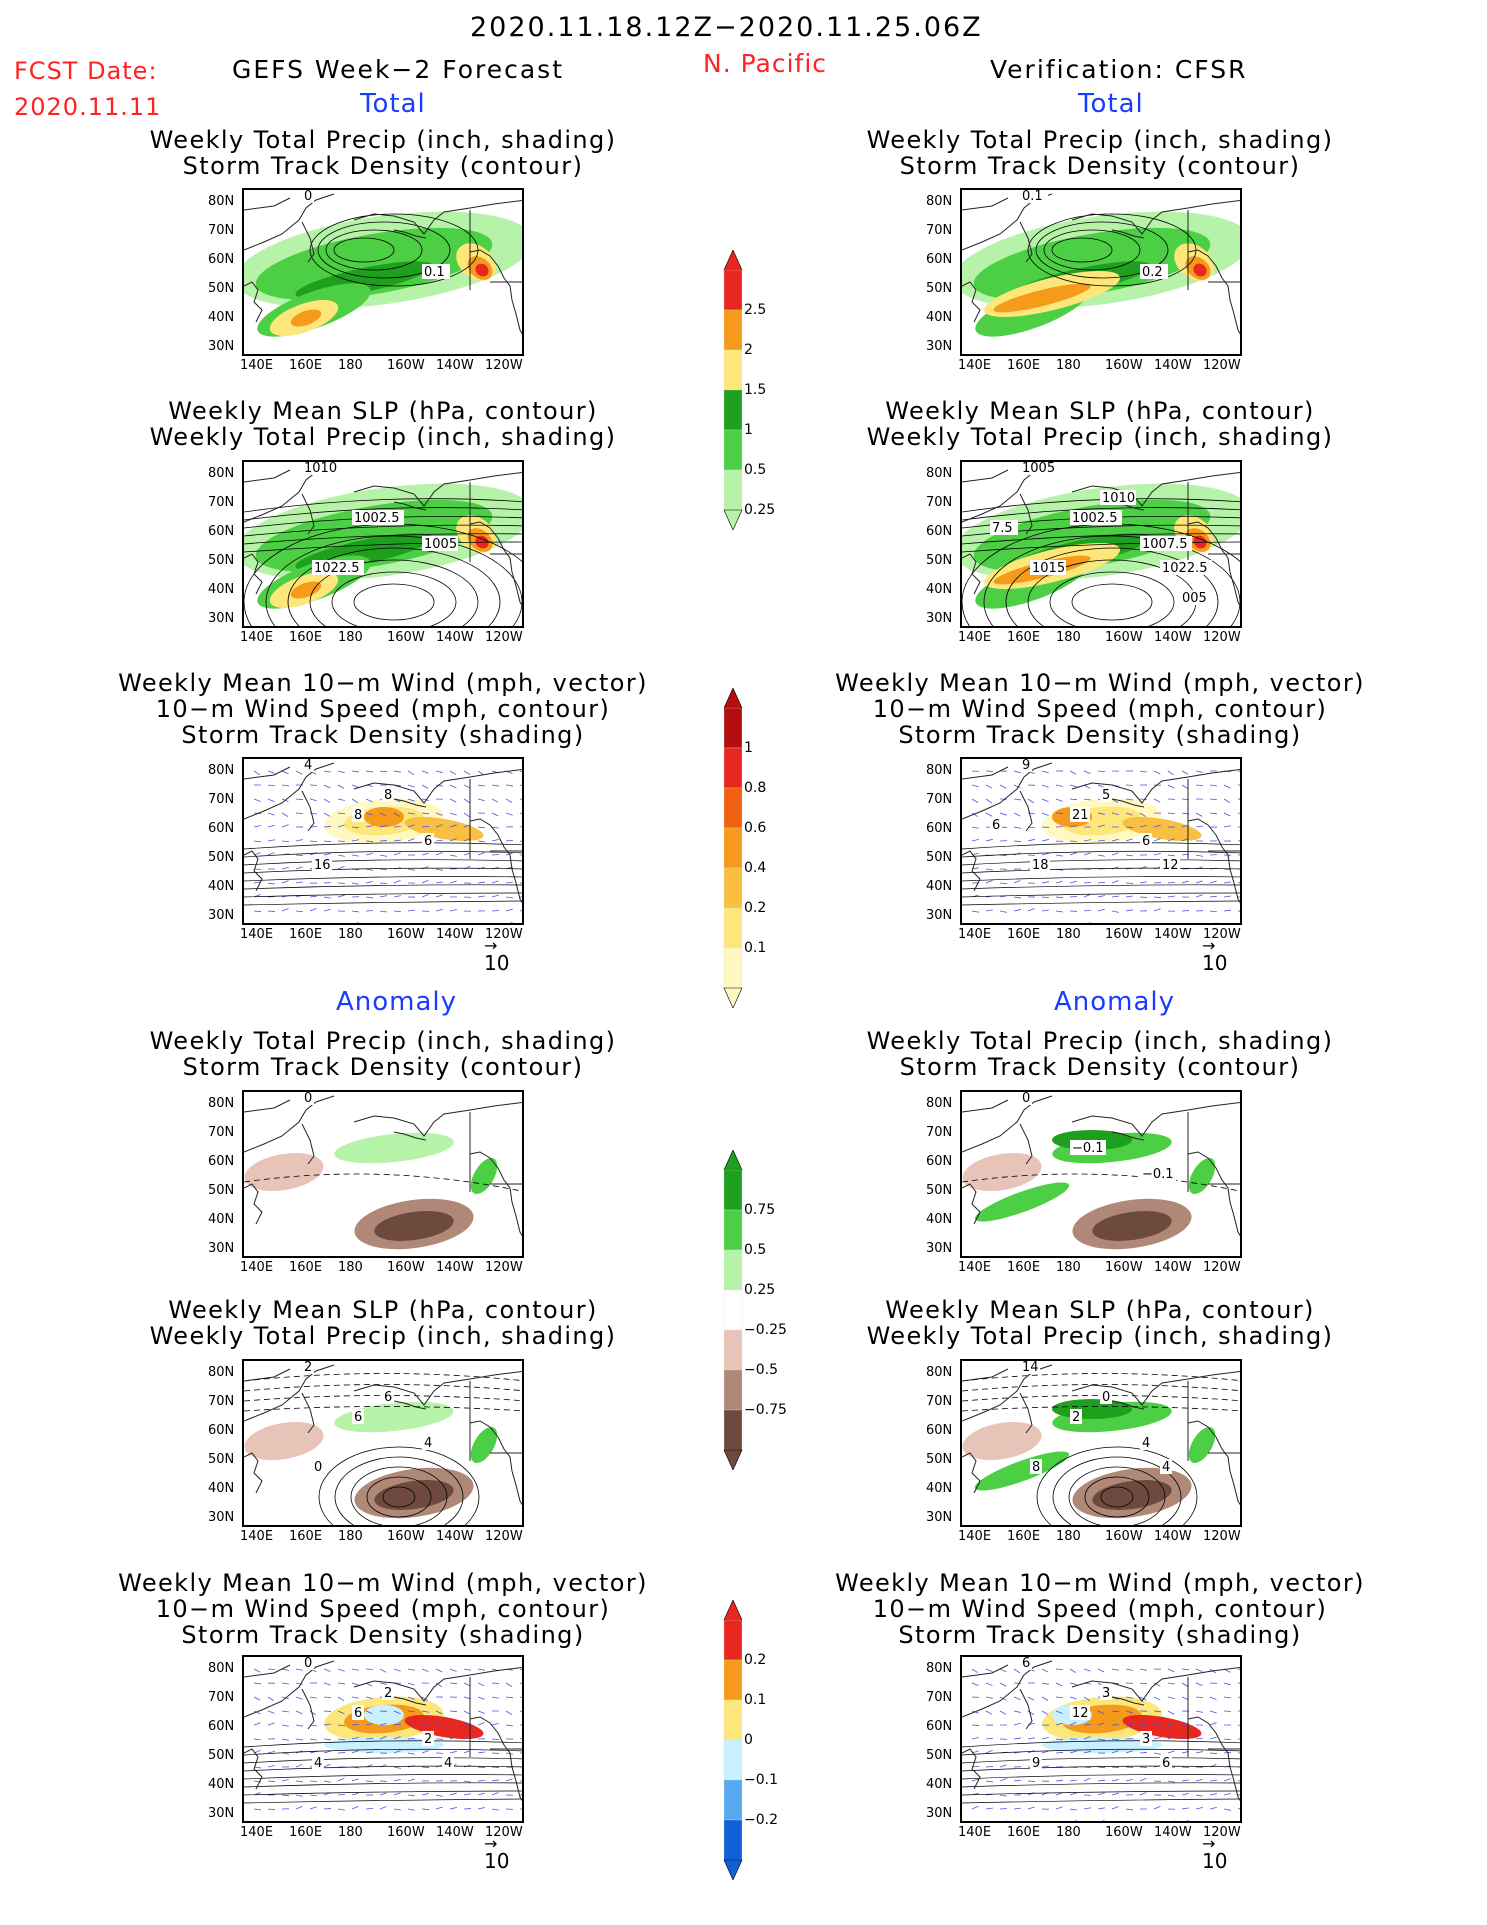  Describe the element at coordinates (1101, 544) in the screenshot. I see `map-panel: 1005 1007.5 1002.5 1015 1010 1022.5 7.5 005` at that location.